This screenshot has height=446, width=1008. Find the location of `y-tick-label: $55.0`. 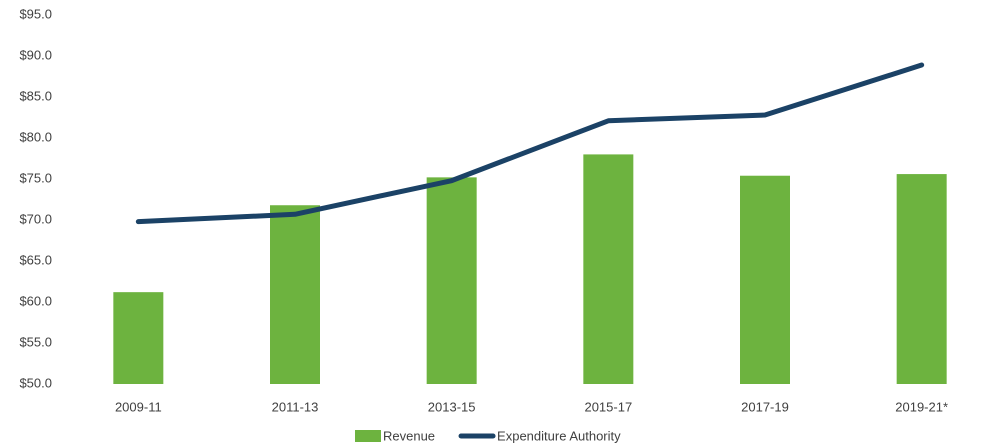

y-tick-label: $55.0 is located at coordinates (35, 341).